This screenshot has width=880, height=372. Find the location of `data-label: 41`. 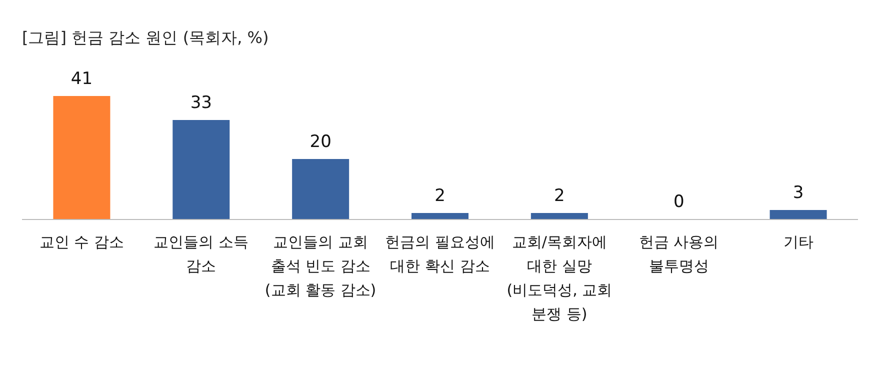

data-label: 41 is located at coordinates (81, 79).